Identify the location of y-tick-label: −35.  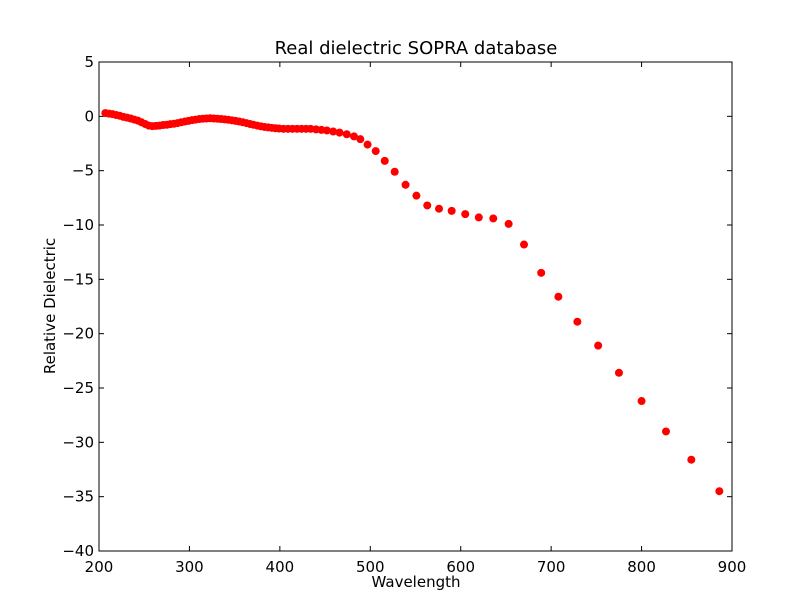
(78, 497).